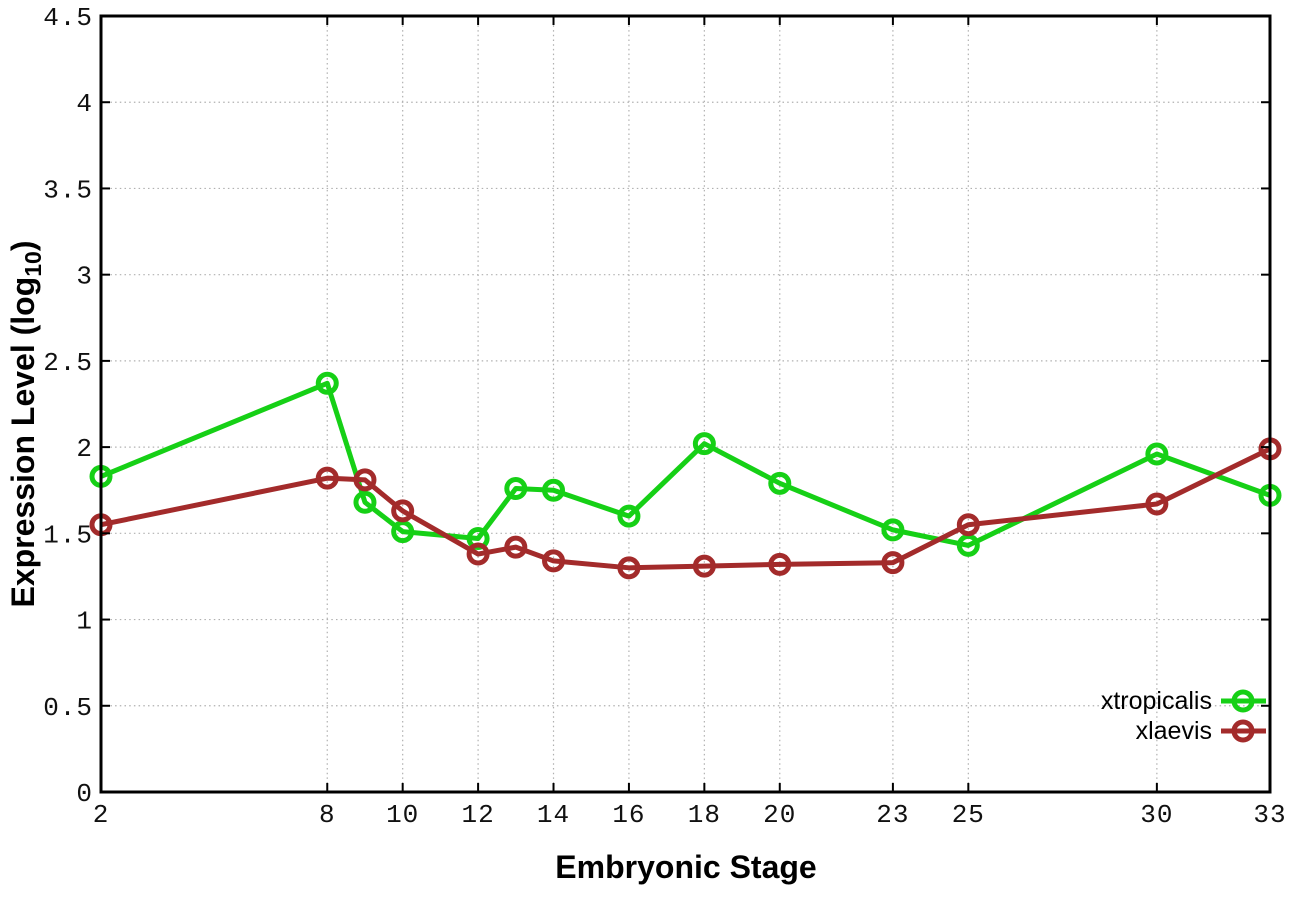 The height and width of the screenshot is (907, 1296). What do you see at coordinates (779, 815) in the screenshot?
I see `x-tick-label: 20` at bounding box center [779, 815].